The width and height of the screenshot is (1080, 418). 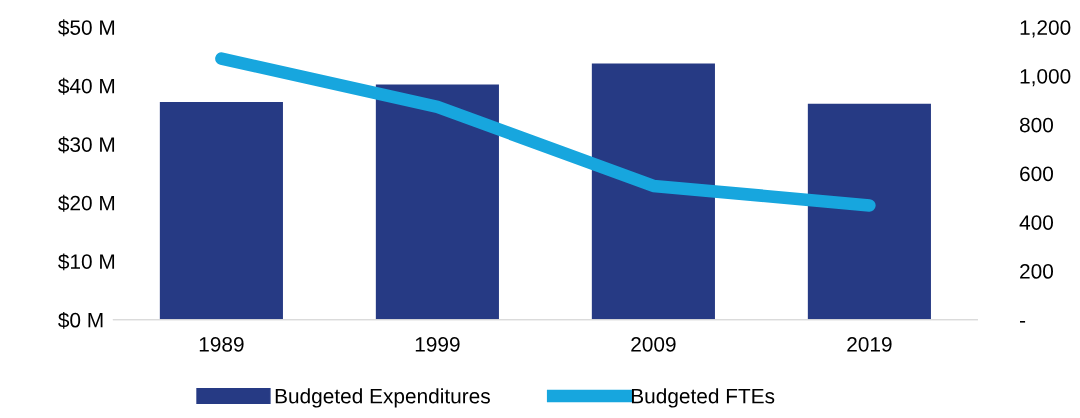 What do you see at coordinates (1045, 29) in the screenshot?
I see `y2-tick-label: 1,200` at bounding box center [1045, 29].